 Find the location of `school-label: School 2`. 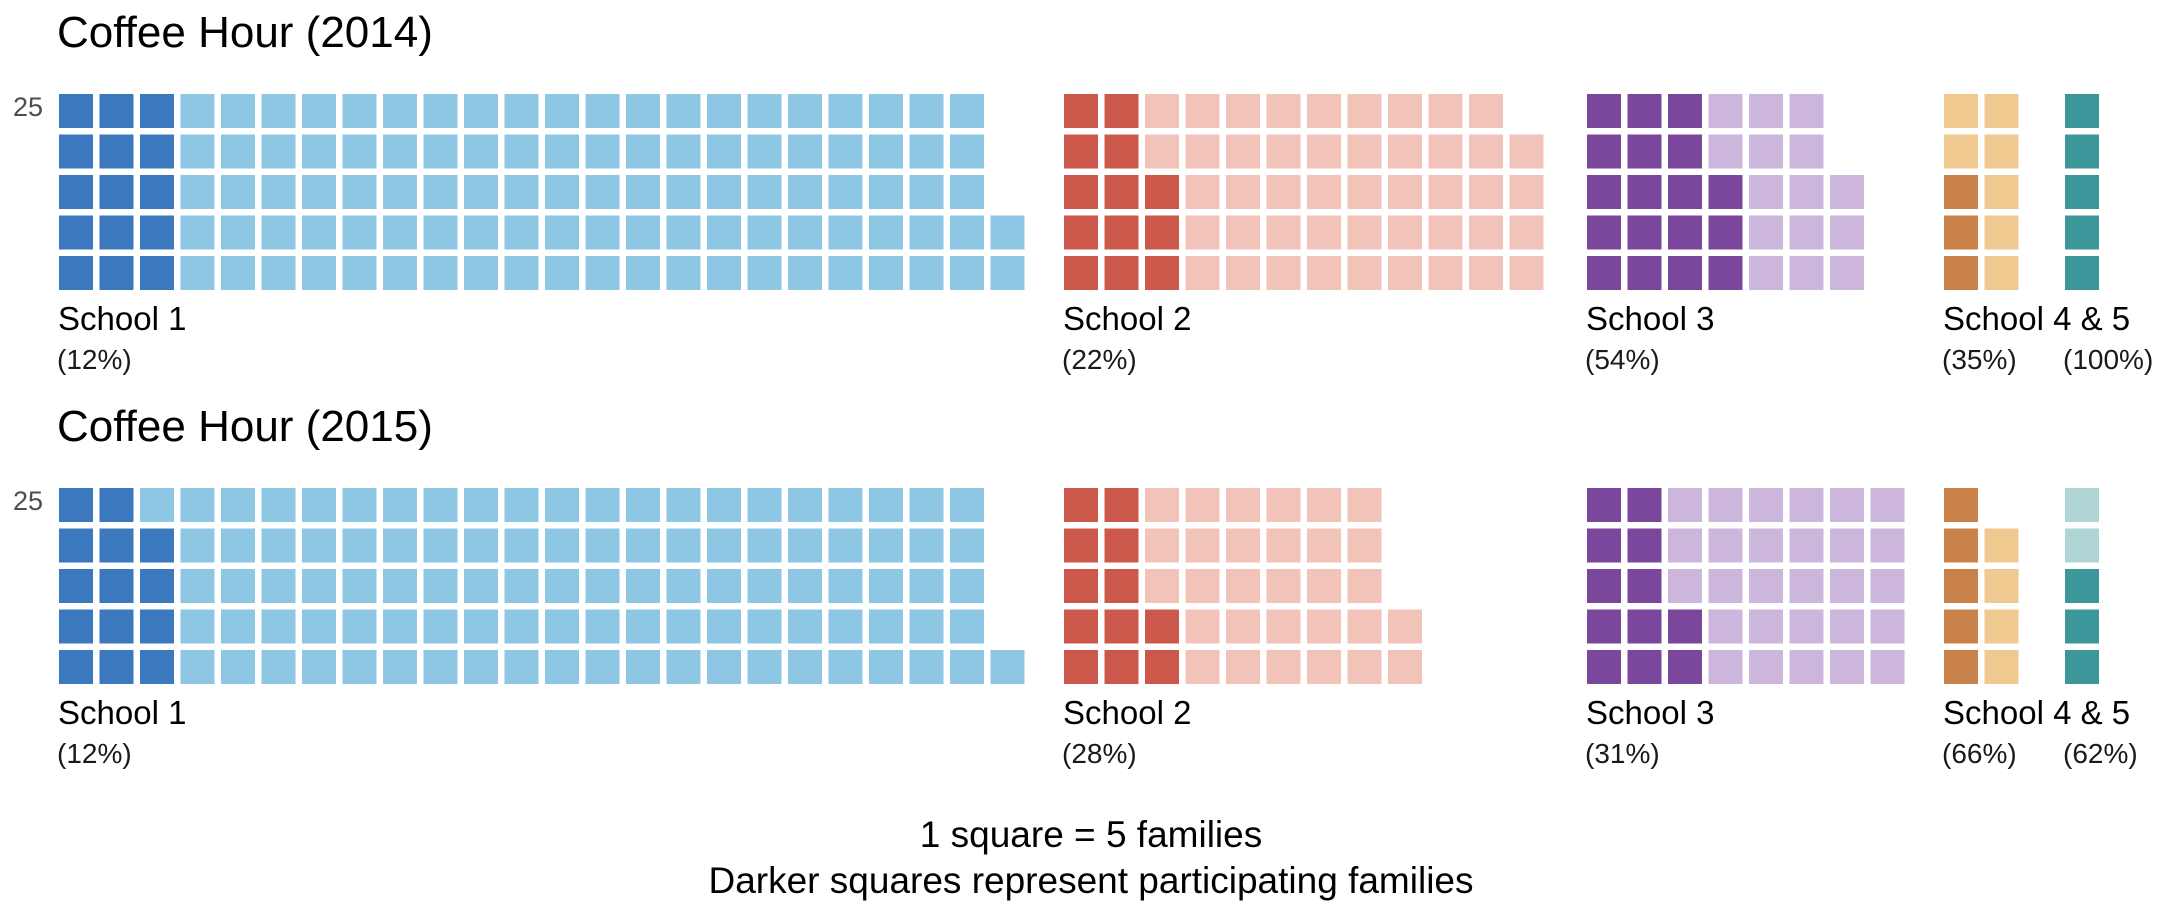

school-label: School 2 is located at coordinates (1127, 712).